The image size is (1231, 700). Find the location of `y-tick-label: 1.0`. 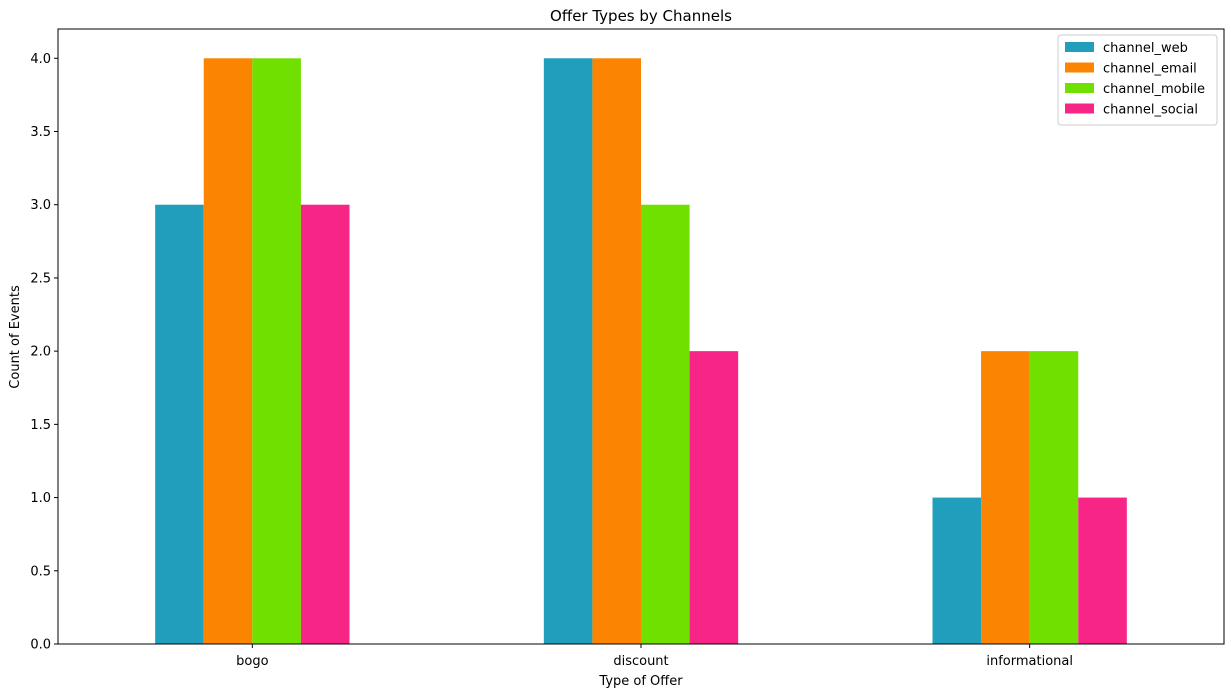

y-tick-label: 1.0 is located at coordinates (40, 498).